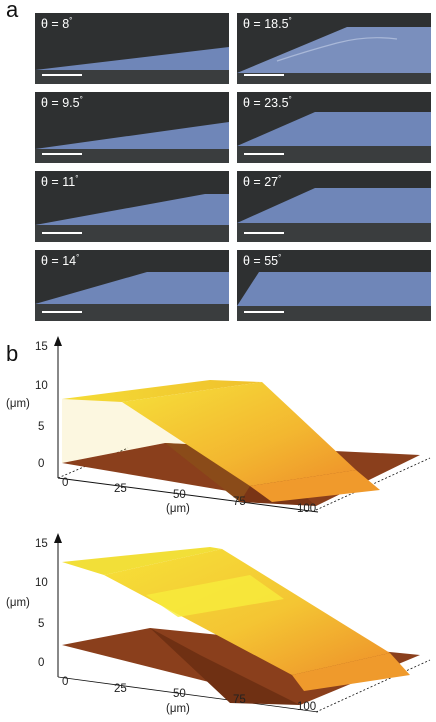 The height and width of the screenshot is (722, 436). I want to click on theta-value: θ = 27, so click(261, 182).